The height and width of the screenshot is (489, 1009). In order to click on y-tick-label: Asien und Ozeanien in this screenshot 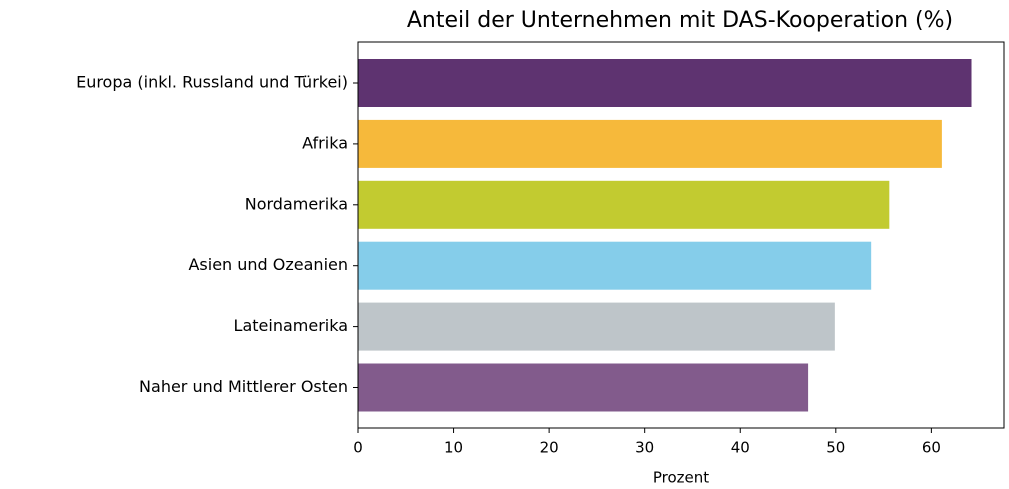, I will do `click(268, 264)`.